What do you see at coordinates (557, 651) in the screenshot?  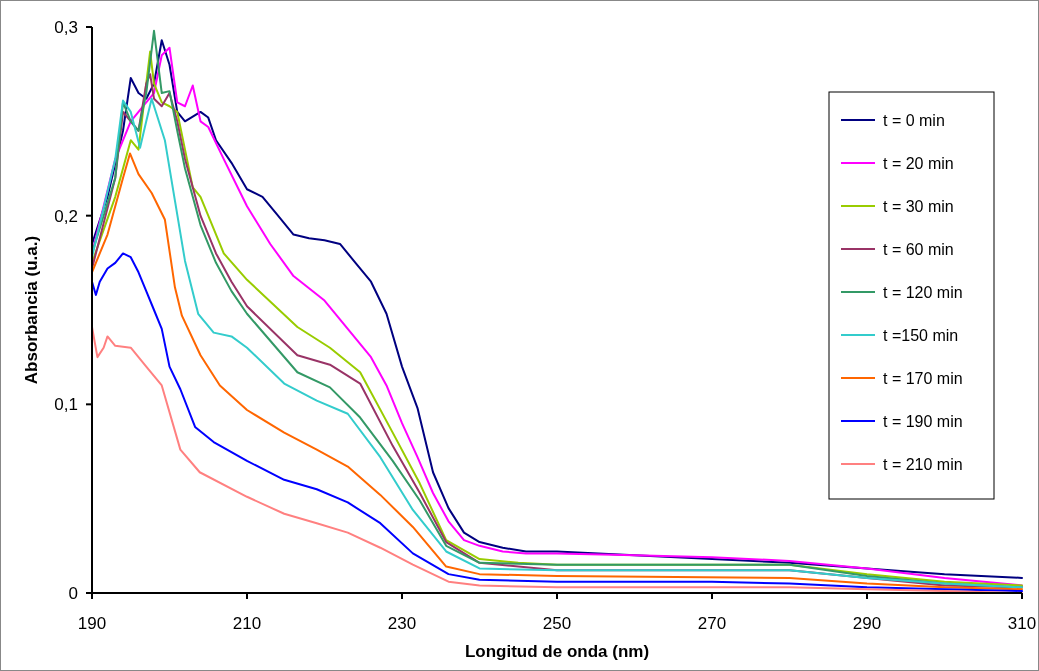 I see `x-axis-title: Longitud de onda (nm)` at bounding box center [557, 651].